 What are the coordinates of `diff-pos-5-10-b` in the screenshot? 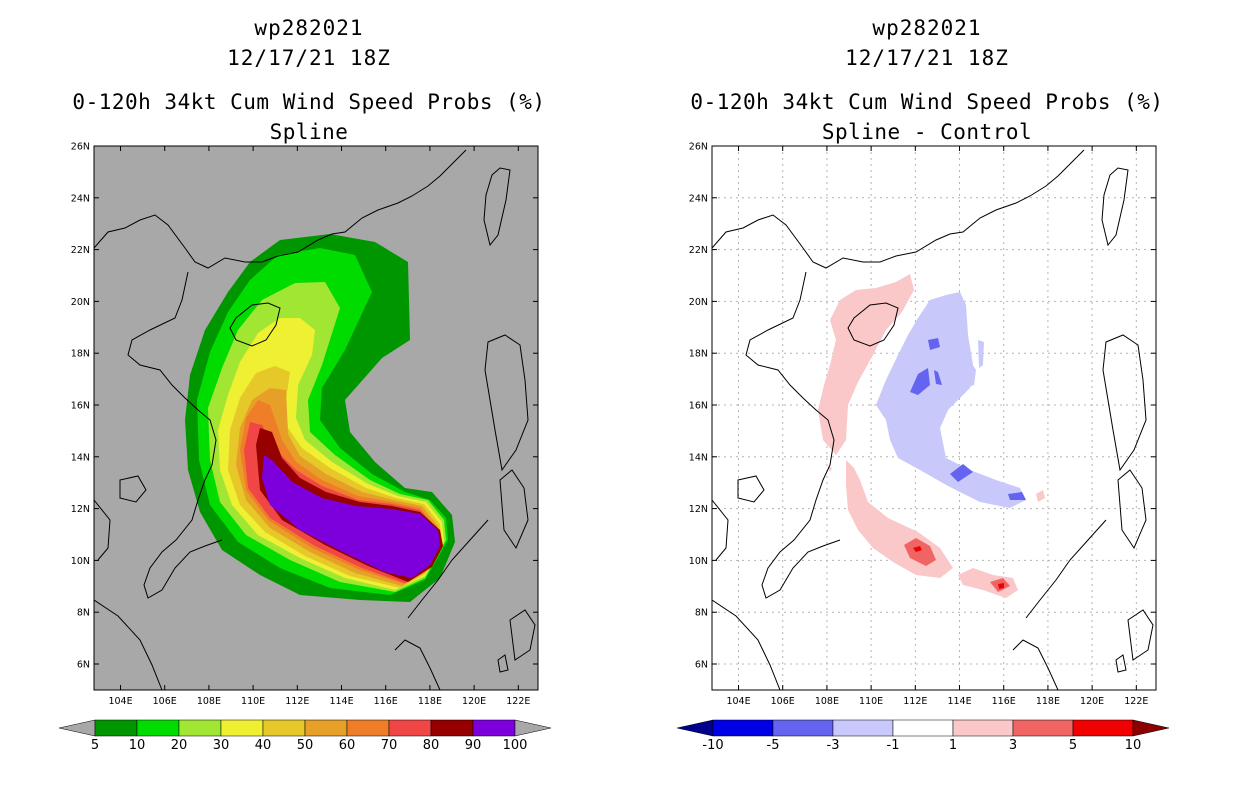 It's located at (1001, 586).